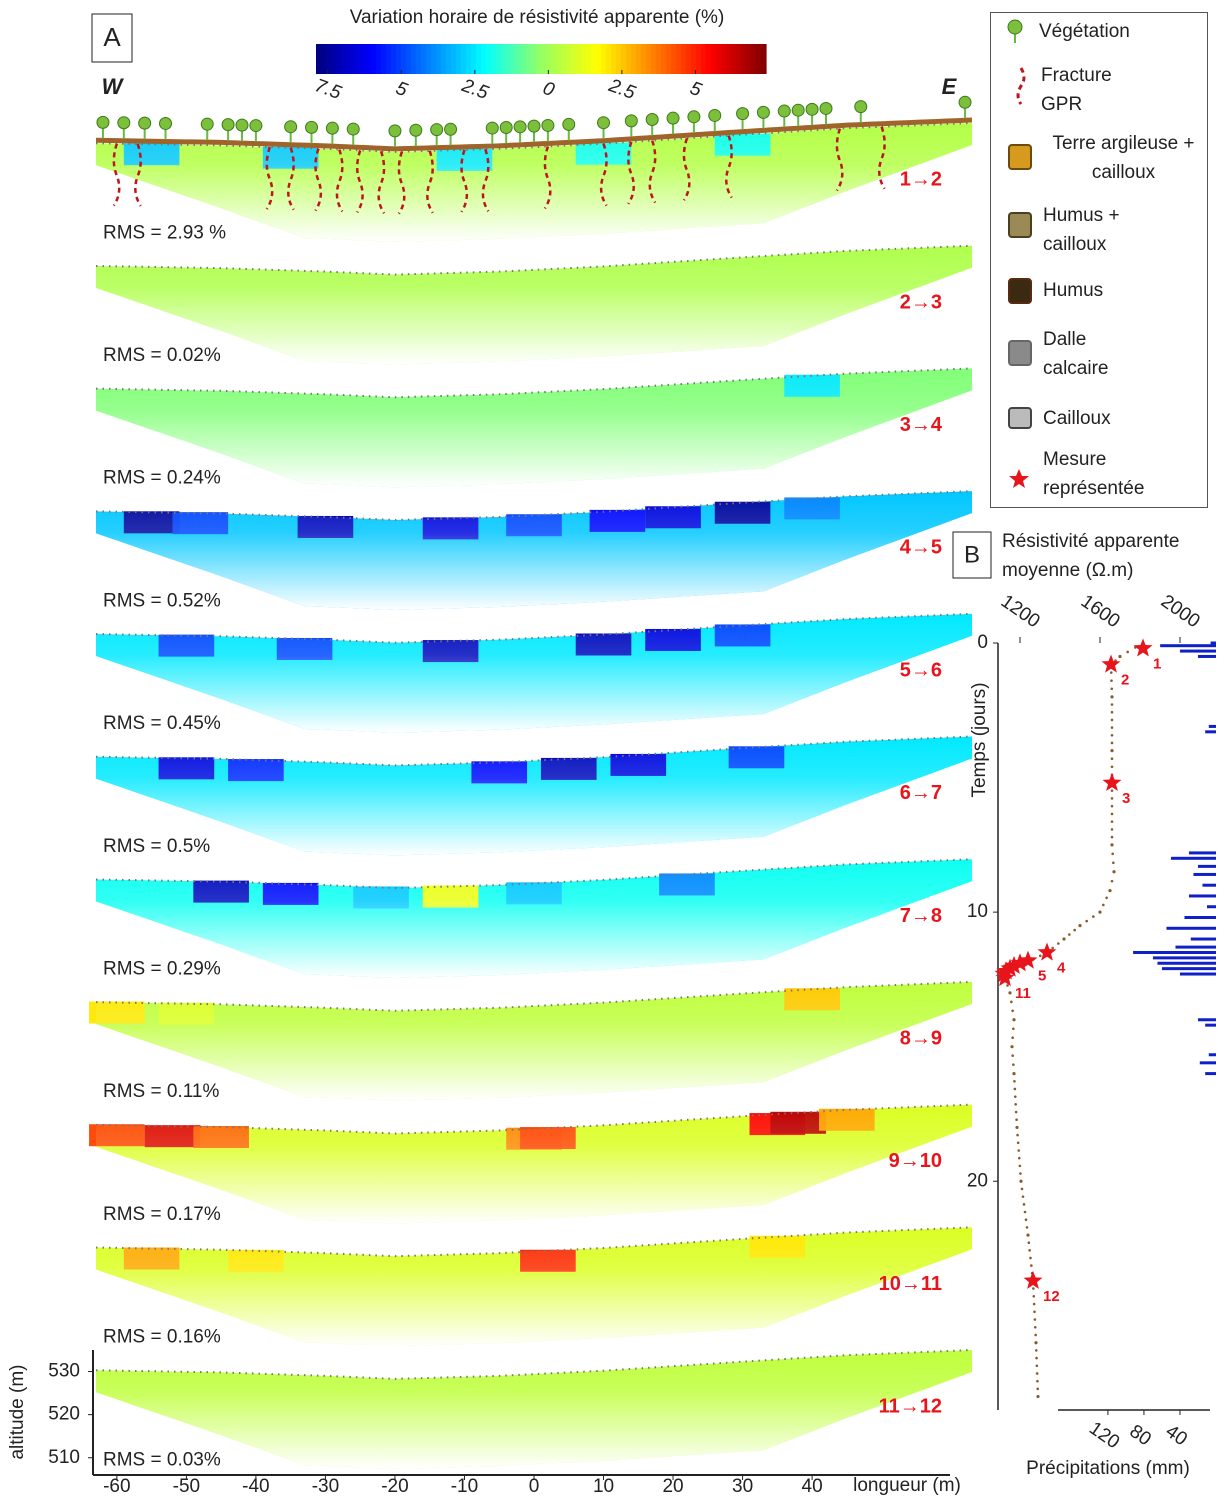 The width and height of the screenshot is (1222, 1497). What do you see at coordinates (921, 1039) in the screenshot?
I see `profile-label: 8→9` at bounding box center [921, 1039].